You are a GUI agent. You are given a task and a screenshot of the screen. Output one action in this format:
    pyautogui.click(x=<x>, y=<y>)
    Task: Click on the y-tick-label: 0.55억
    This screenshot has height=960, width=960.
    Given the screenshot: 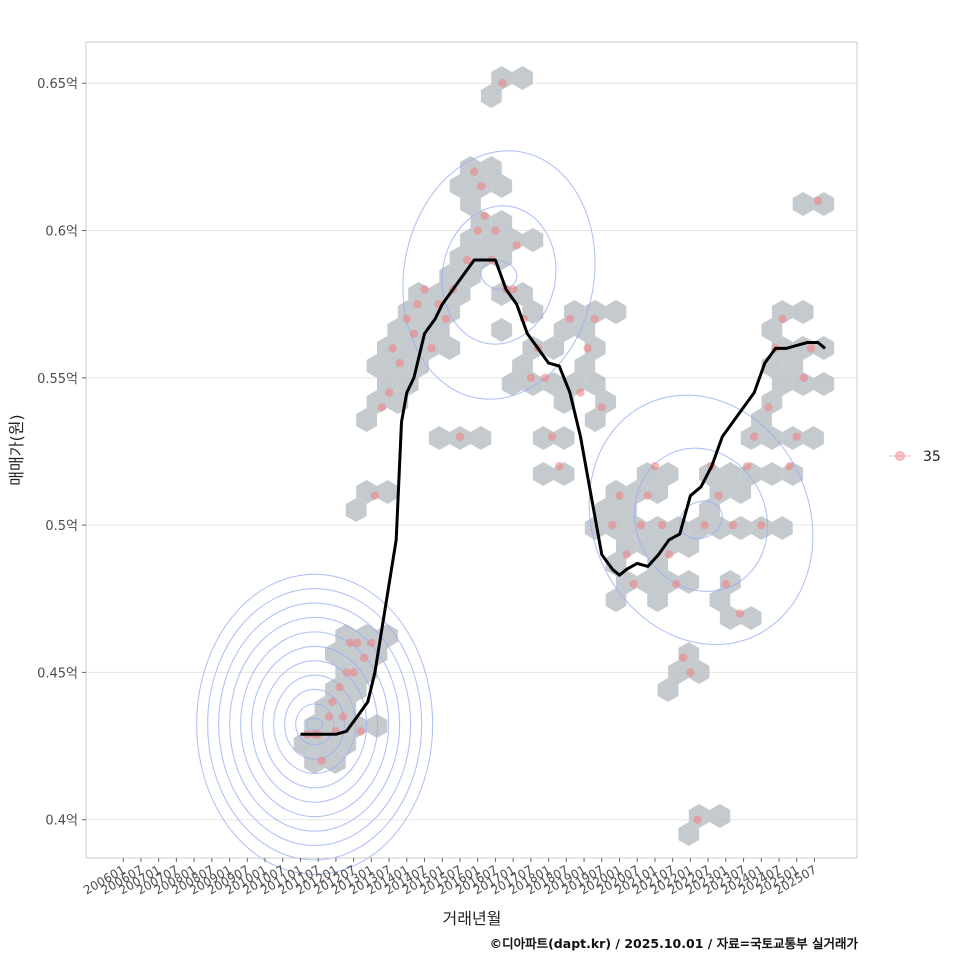 What is the action you would take?
    pyautogui.click(x=57, y=379)
    